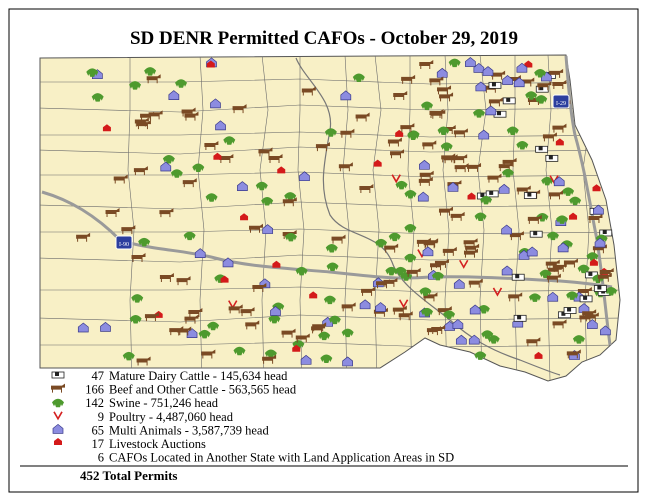 This screenshot has height=500, width=647. I want to click on legend-count: 47, so click(98, 376).